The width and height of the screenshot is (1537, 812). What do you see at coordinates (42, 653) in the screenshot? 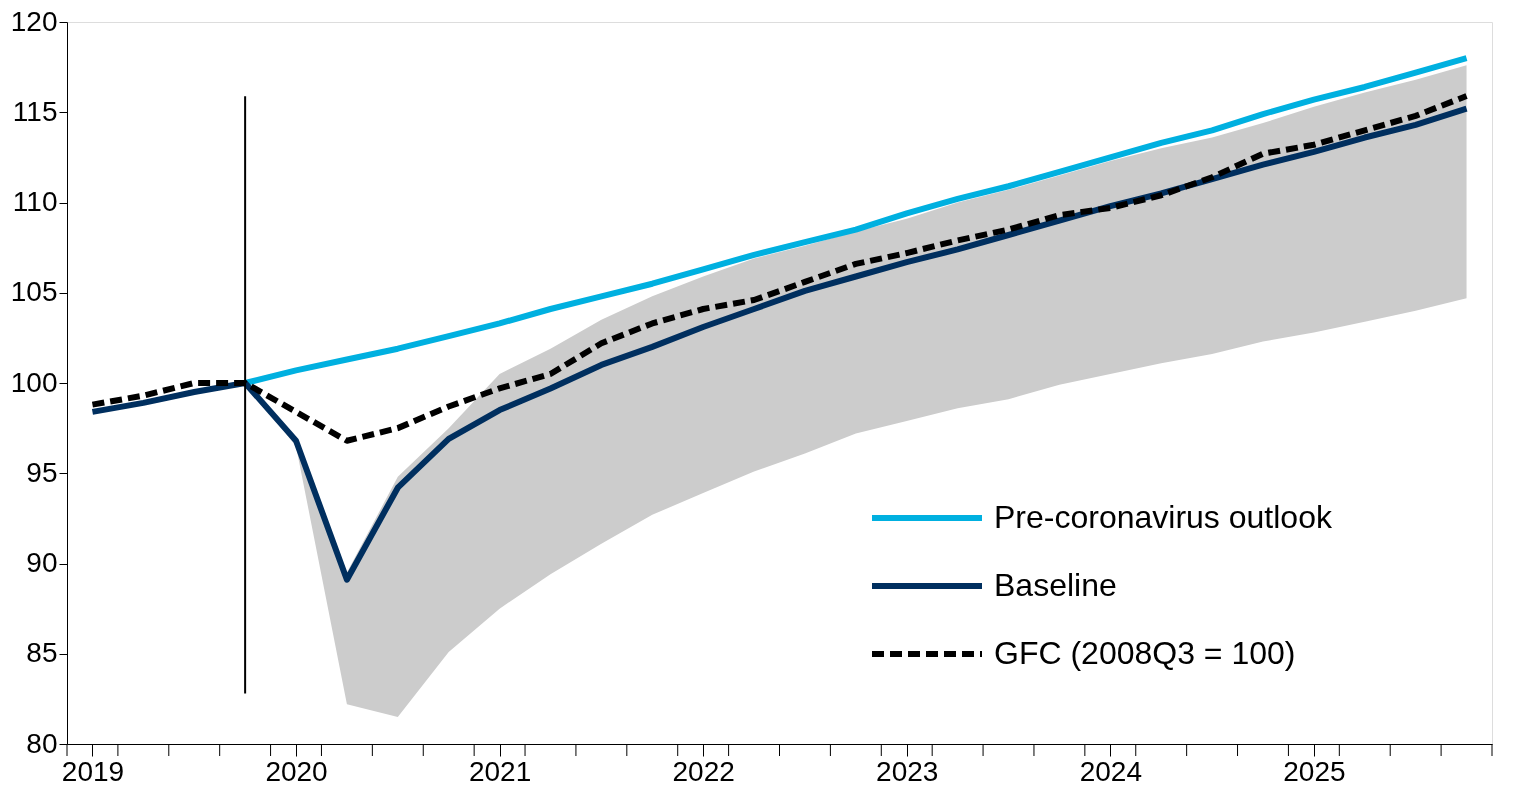
I see `y-tick-label: 85` at bounding box center [42, 653].